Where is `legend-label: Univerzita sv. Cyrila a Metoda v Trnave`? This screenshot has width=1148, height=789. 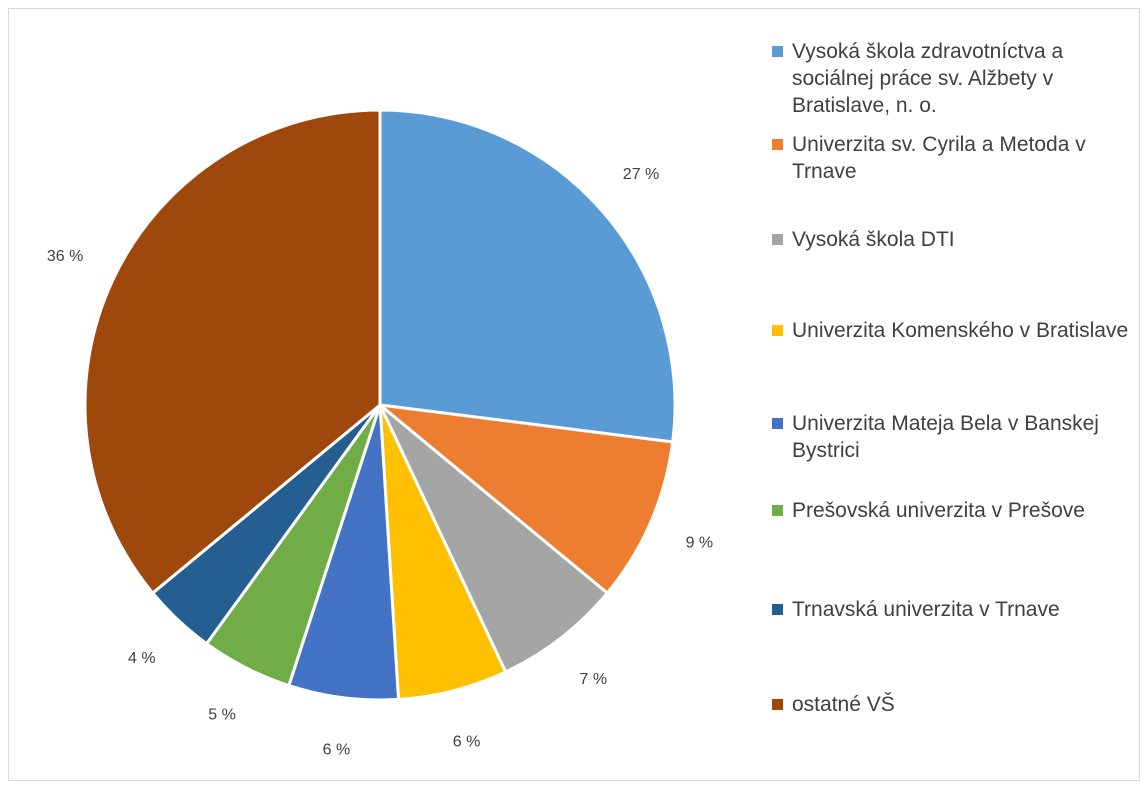 legend-label: Univerzita sv. Cyrila a Metoda v Trnave is located at coordinates (939, 158).